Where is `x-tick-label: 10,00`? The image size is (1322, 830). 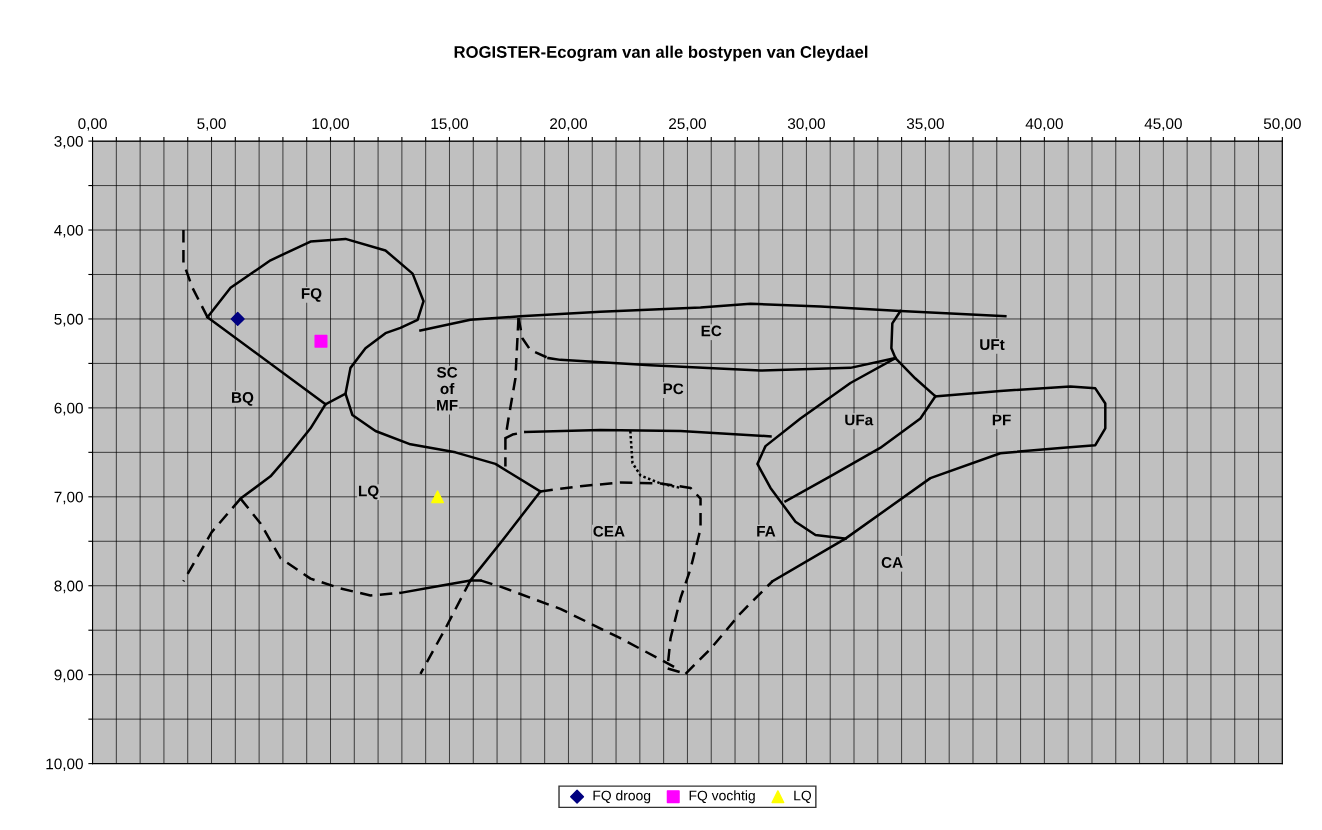 x-tick-label: 10,00 is located at coordinates (331, 124).